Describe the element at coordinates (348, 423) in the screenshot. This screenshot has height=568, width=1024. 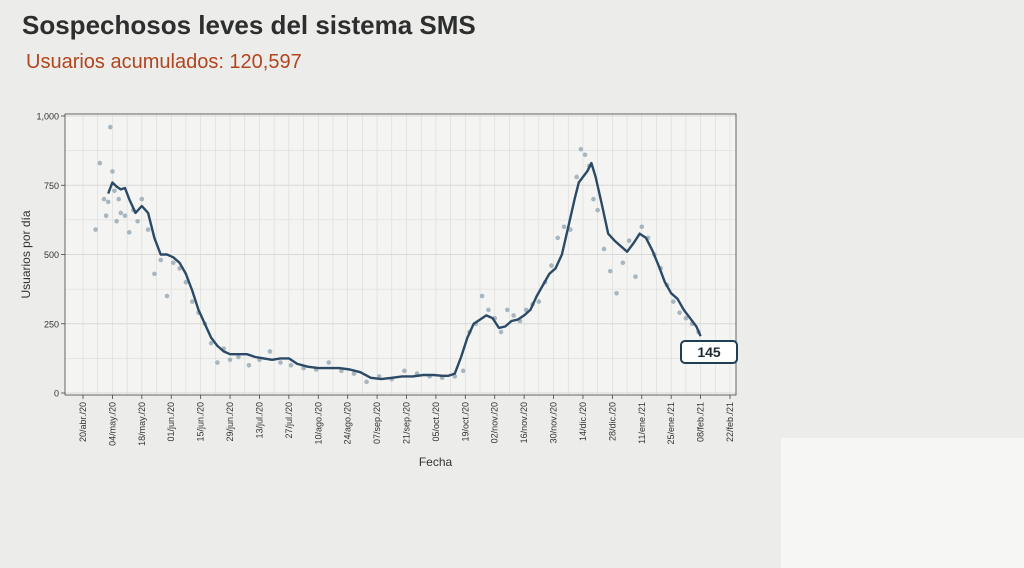
I see `x-tick-label: 24/ago./20` at that location.